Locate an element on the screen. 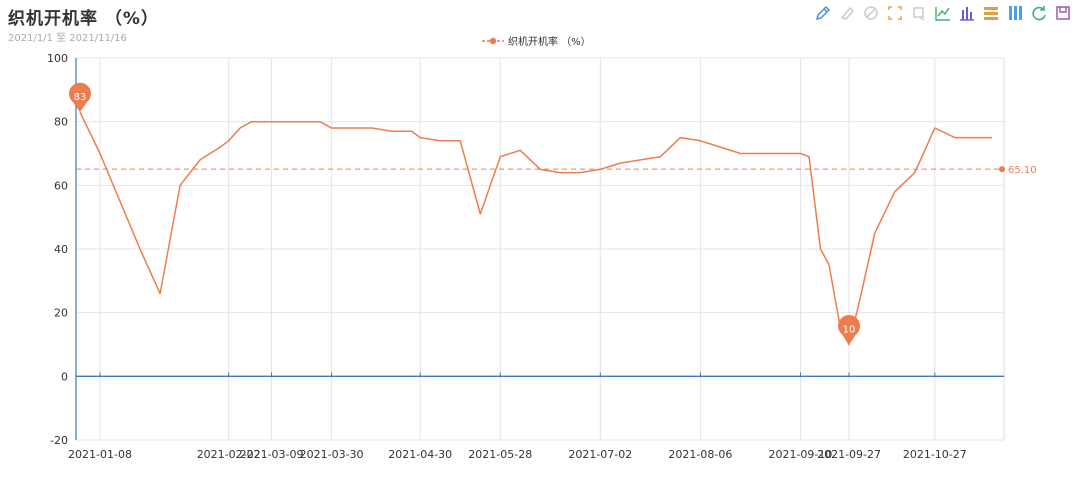  x-tick-label: 2021-08-06 is located at coordinates (700, 454).